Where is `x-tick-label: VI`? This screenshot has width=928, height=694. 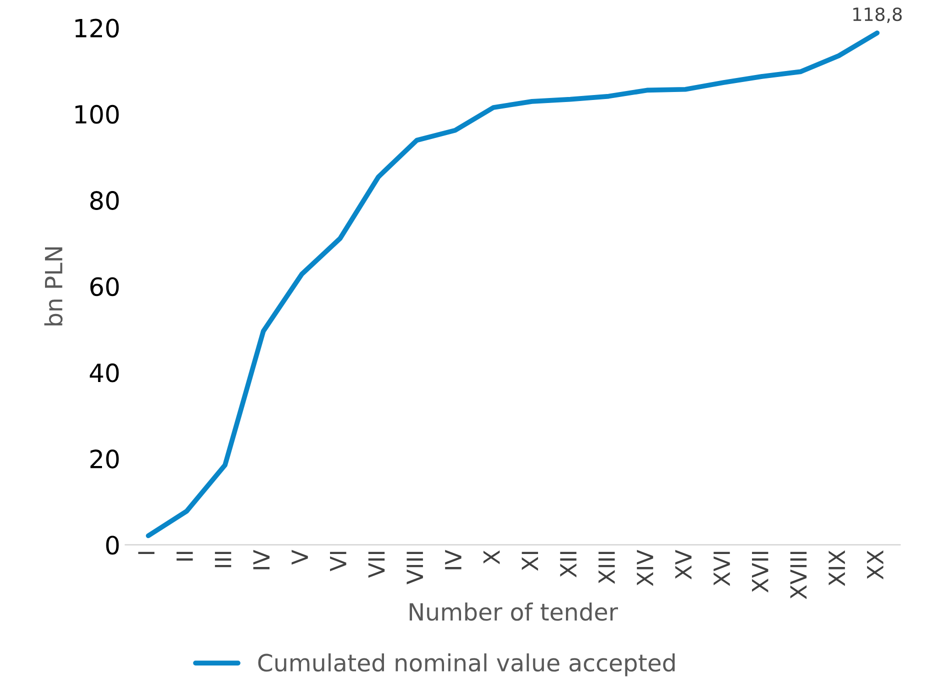 x-tick-label: VI is located at coordinates (338, 562).